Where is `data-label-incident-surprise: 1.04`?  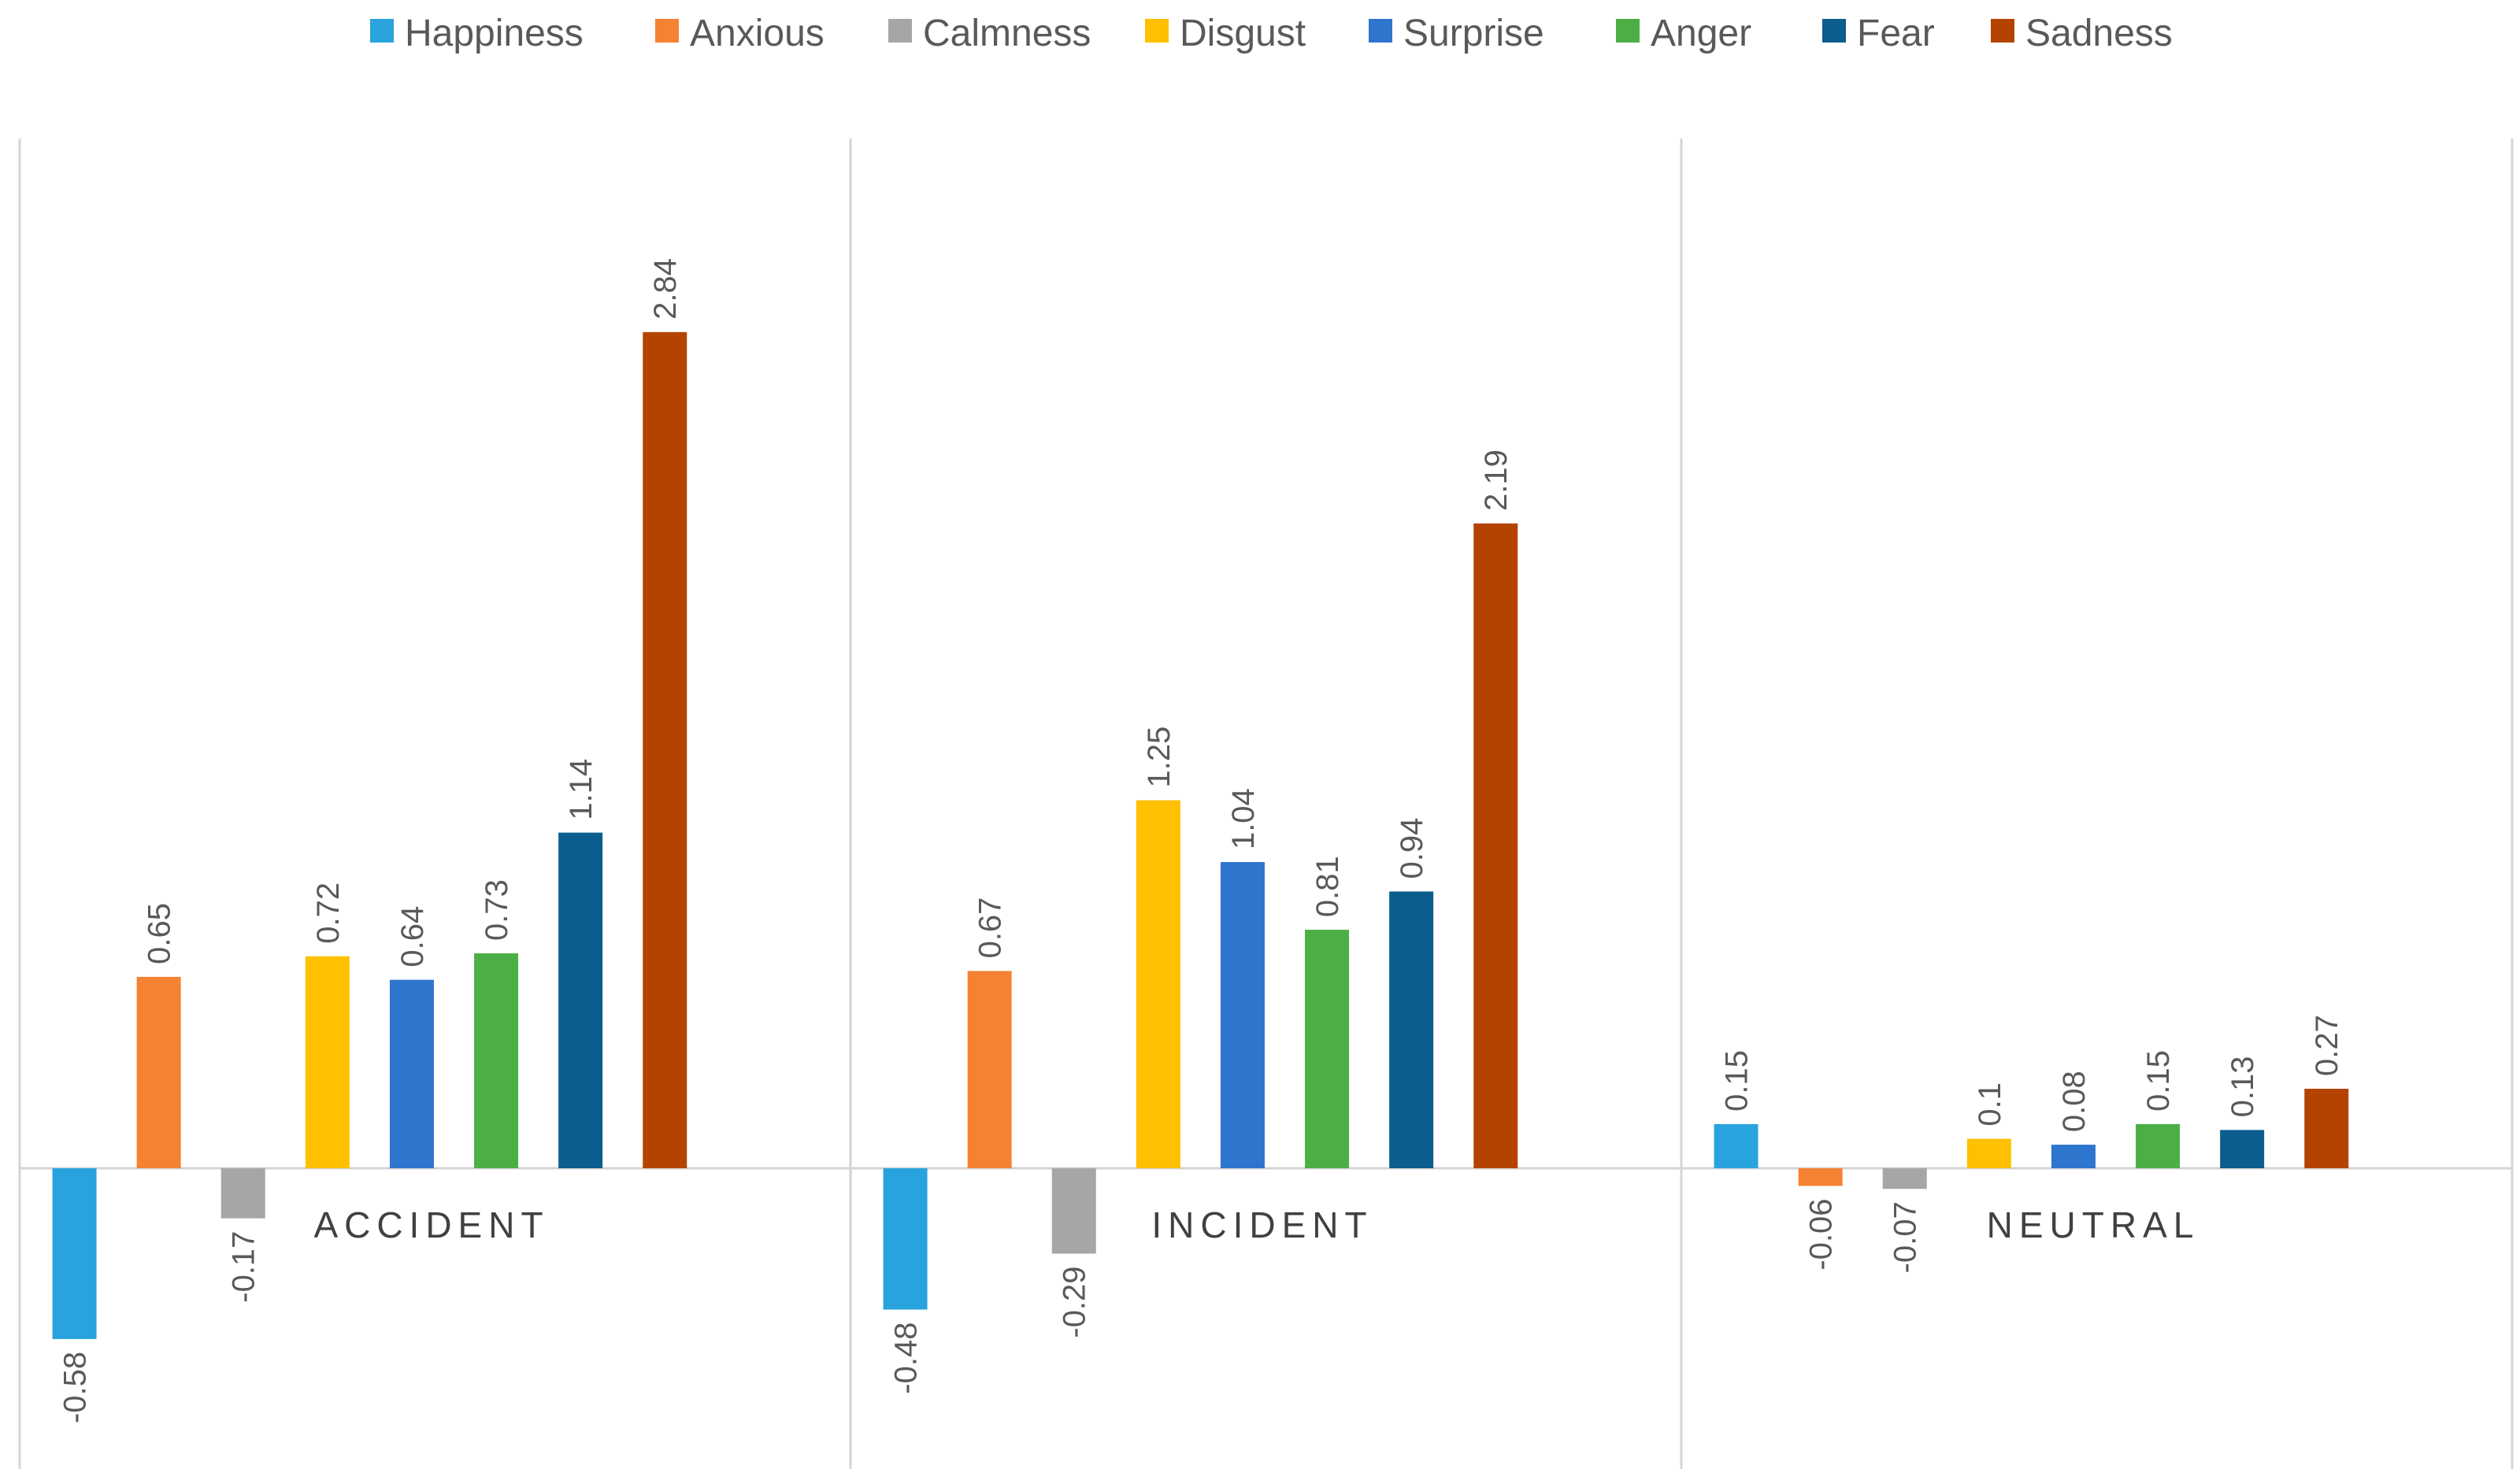 data-label-incident-surprise: 1.04 is located at coordinates (1243, 818).